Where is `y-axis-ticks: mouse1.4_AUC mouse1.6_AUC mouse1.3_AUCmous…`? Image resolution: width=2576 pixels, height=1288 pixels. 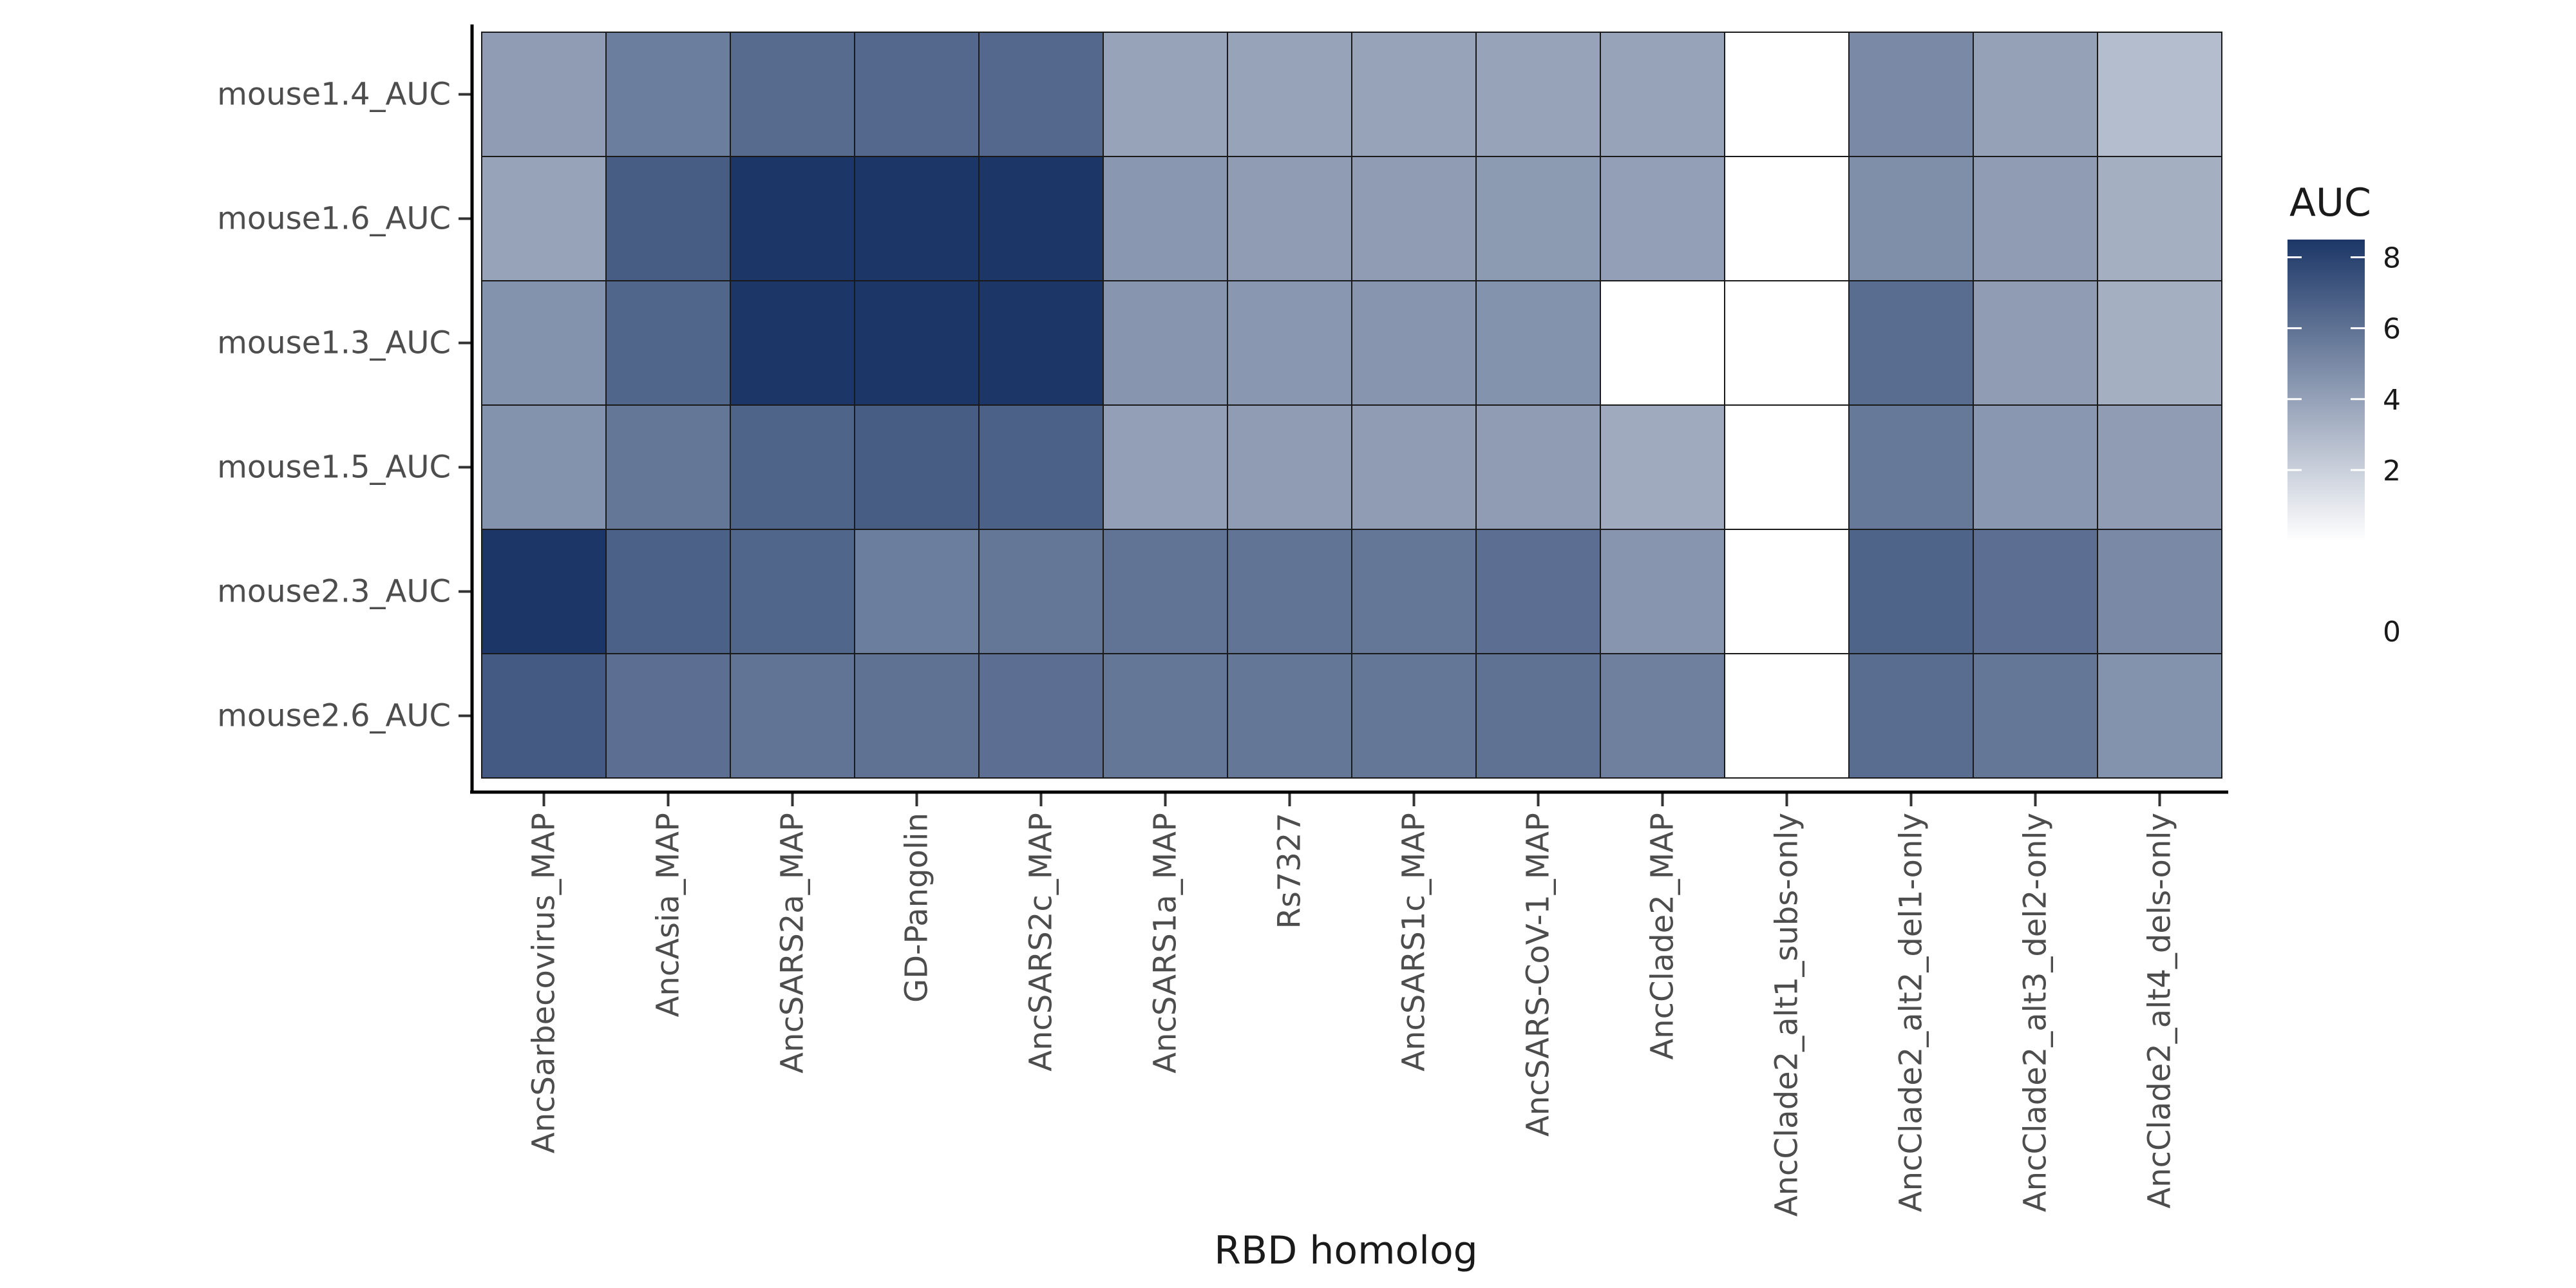 y-axis-ticks: mouse1.4_AUC mouse1.6_AUC mouse1.3_AUCmous… is located at coordinates (344, 405).